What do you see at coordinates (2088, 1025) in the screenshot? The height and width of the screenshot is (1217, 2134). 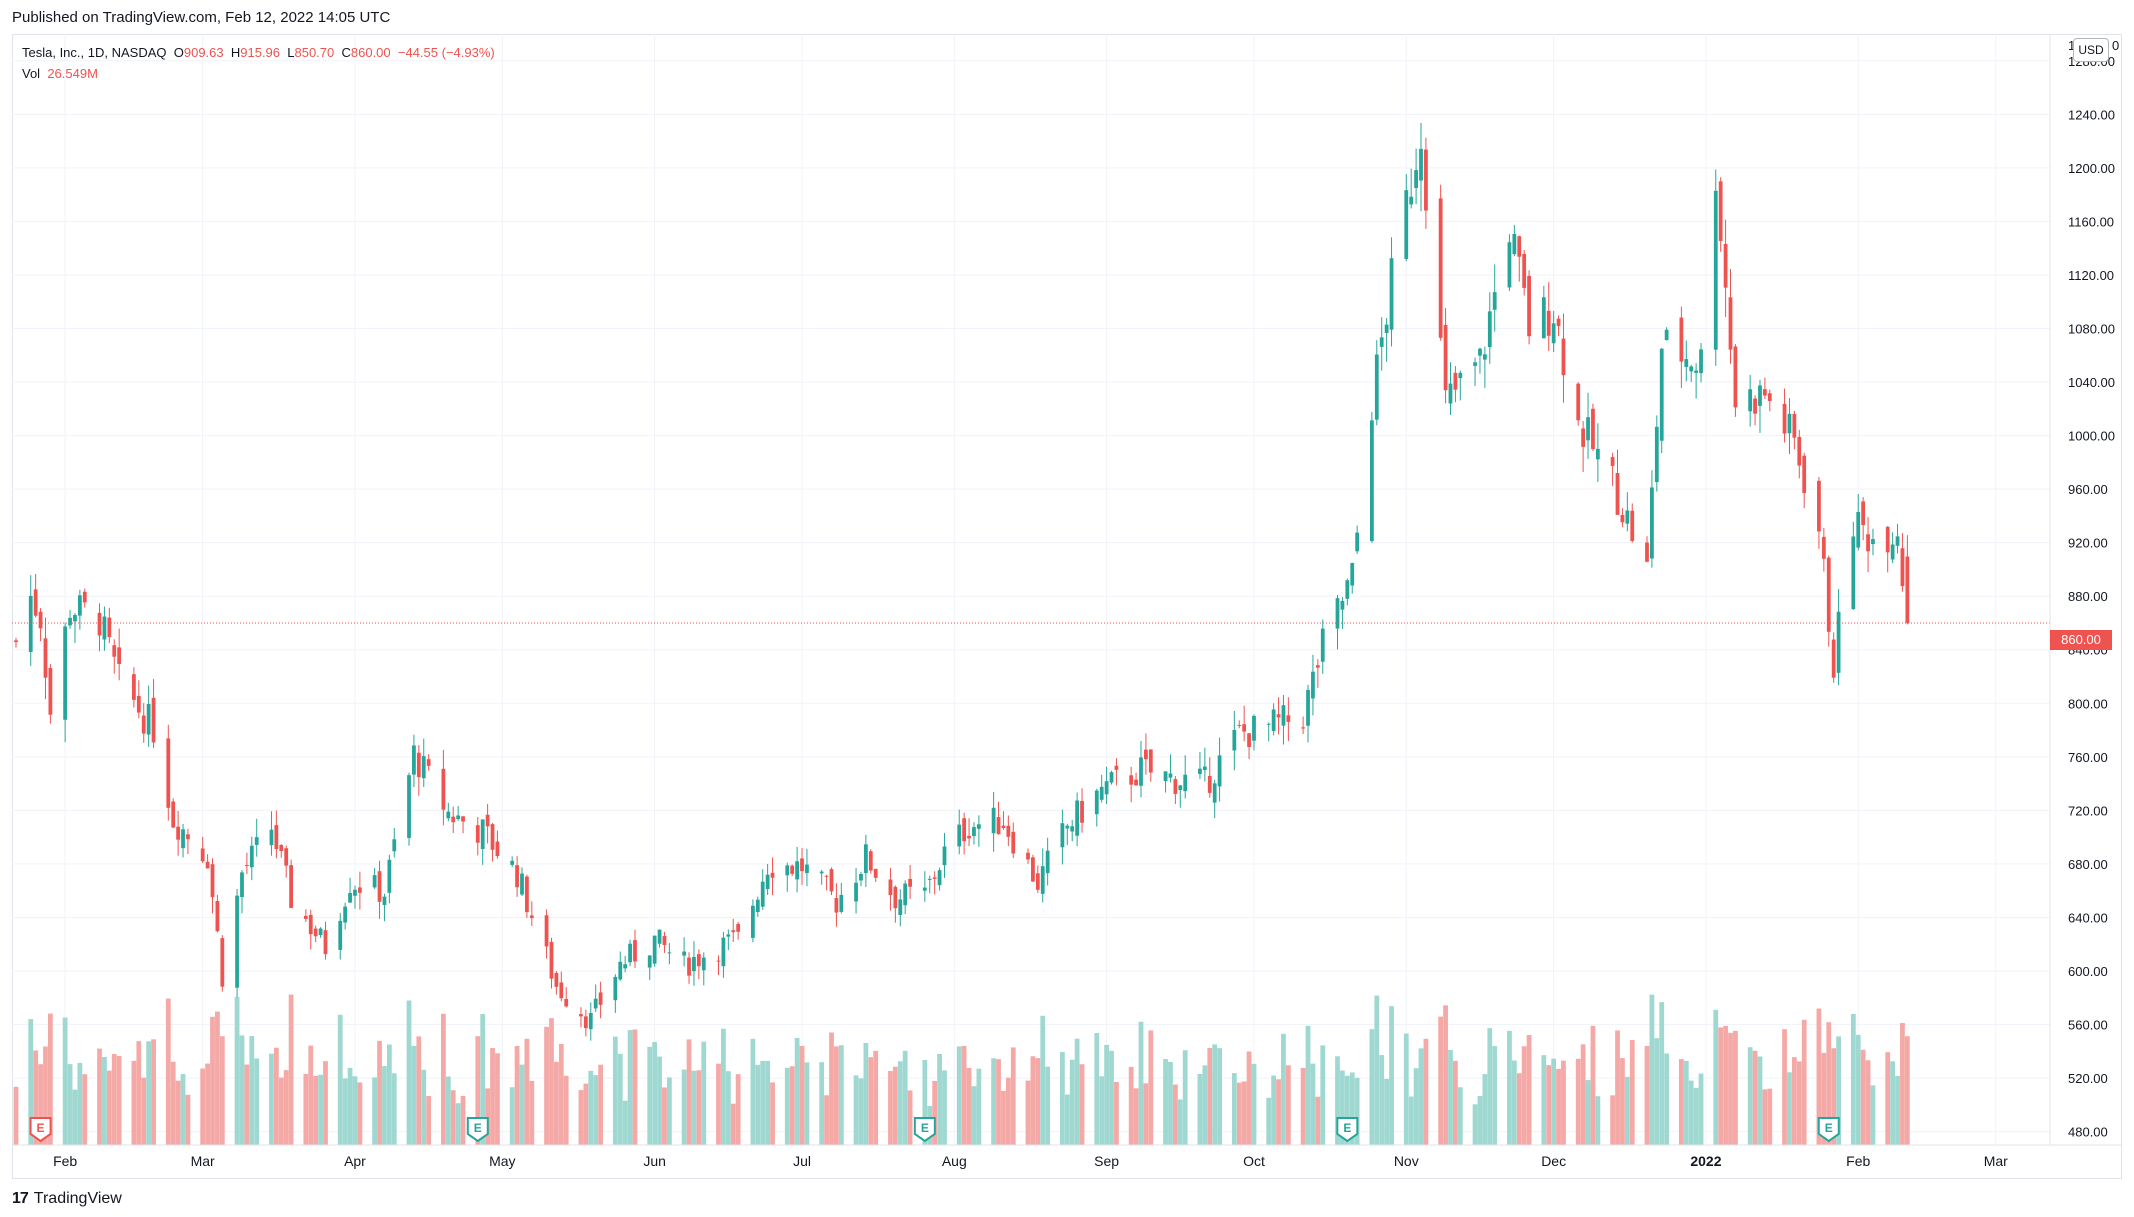 I see `price-tick-label: 560.00` at bounding box center [2088, 1025].